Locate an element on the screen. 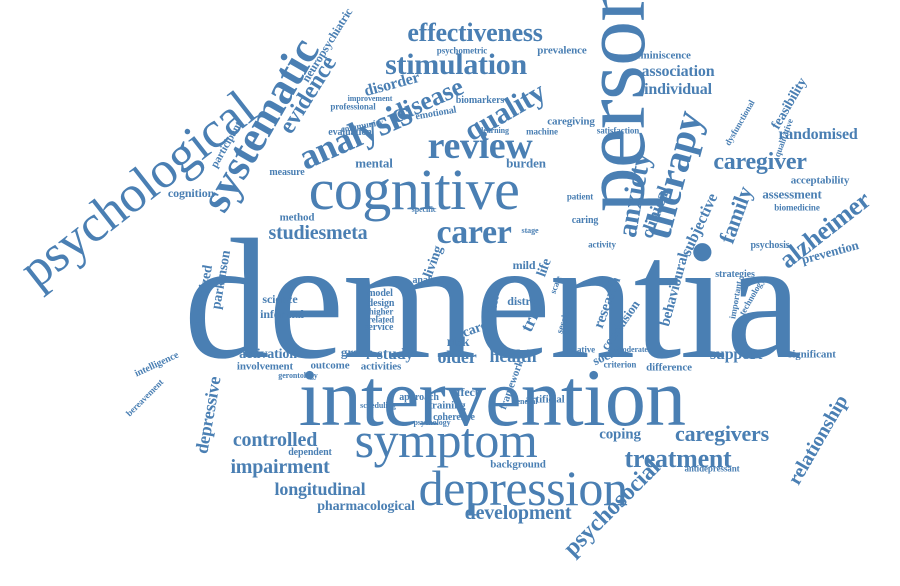  word-informal: informal is located at coordinates (282, 314).